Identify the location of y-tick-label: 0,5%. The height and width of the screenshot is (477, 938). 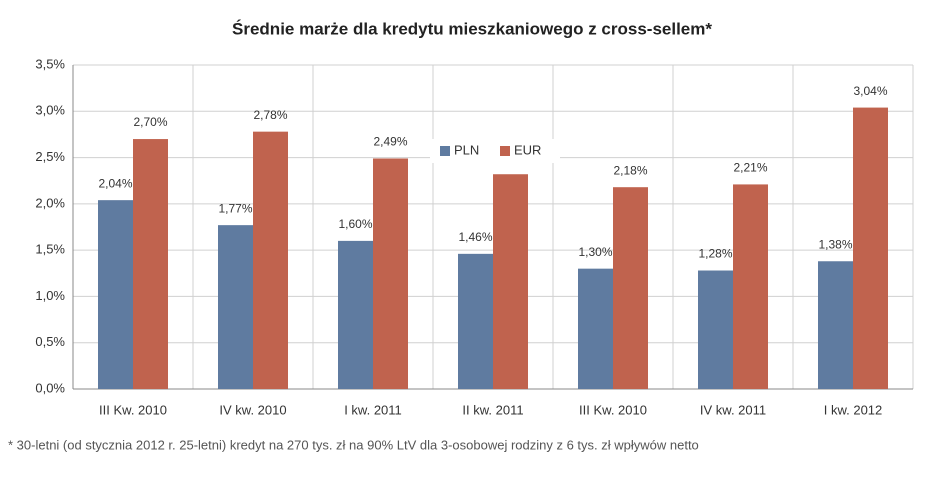
(50, 341).